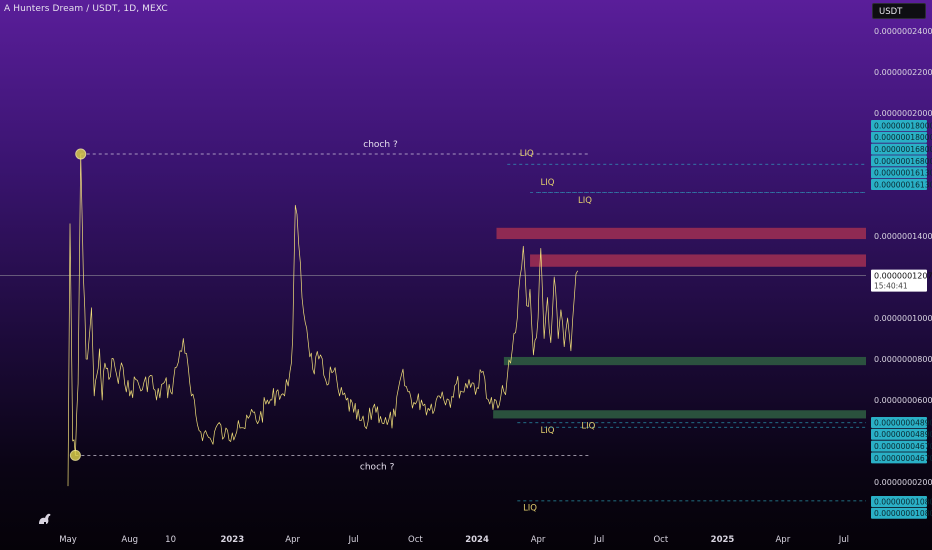 This screenshot has width=932, height=550. What do you see at coordinates (530, 509) in the screenshot?
I see `liq-label-5: LIQ` at bounding box center [530, 509].